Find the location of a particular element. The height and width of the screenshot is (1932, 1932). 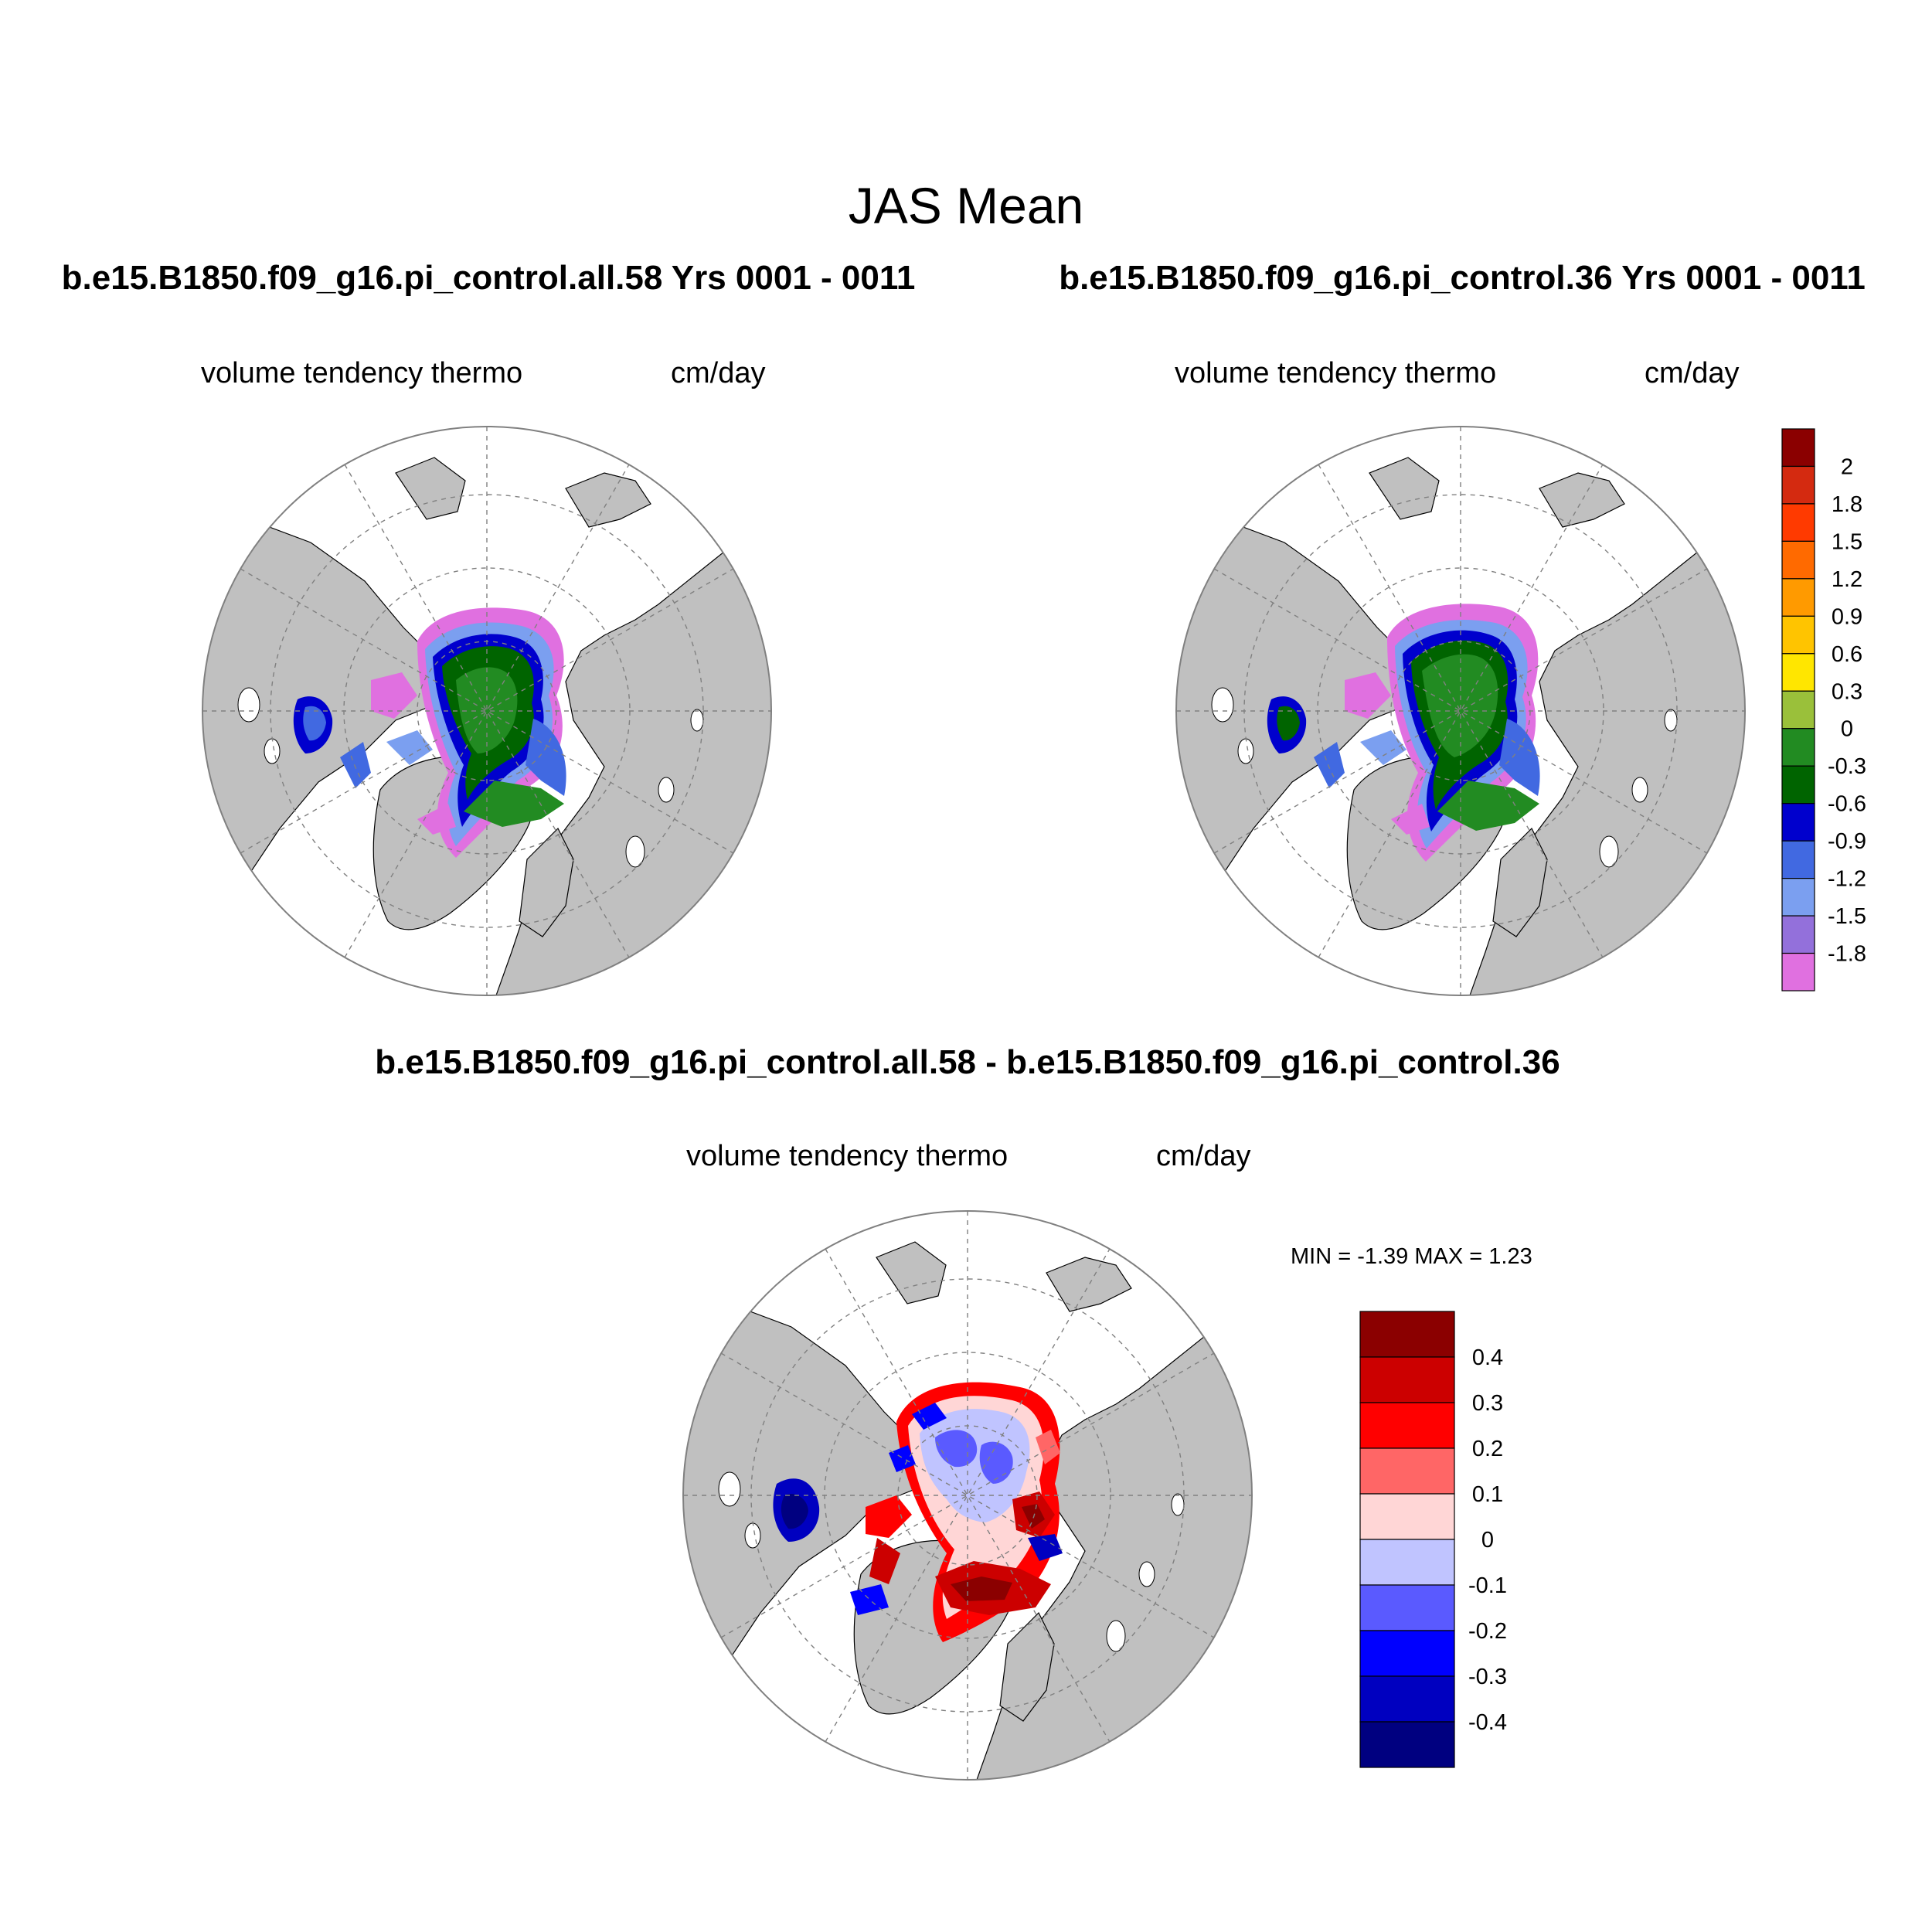

colorbar-top-tick-label: 0.6 is located at coordinates (1847, 655).